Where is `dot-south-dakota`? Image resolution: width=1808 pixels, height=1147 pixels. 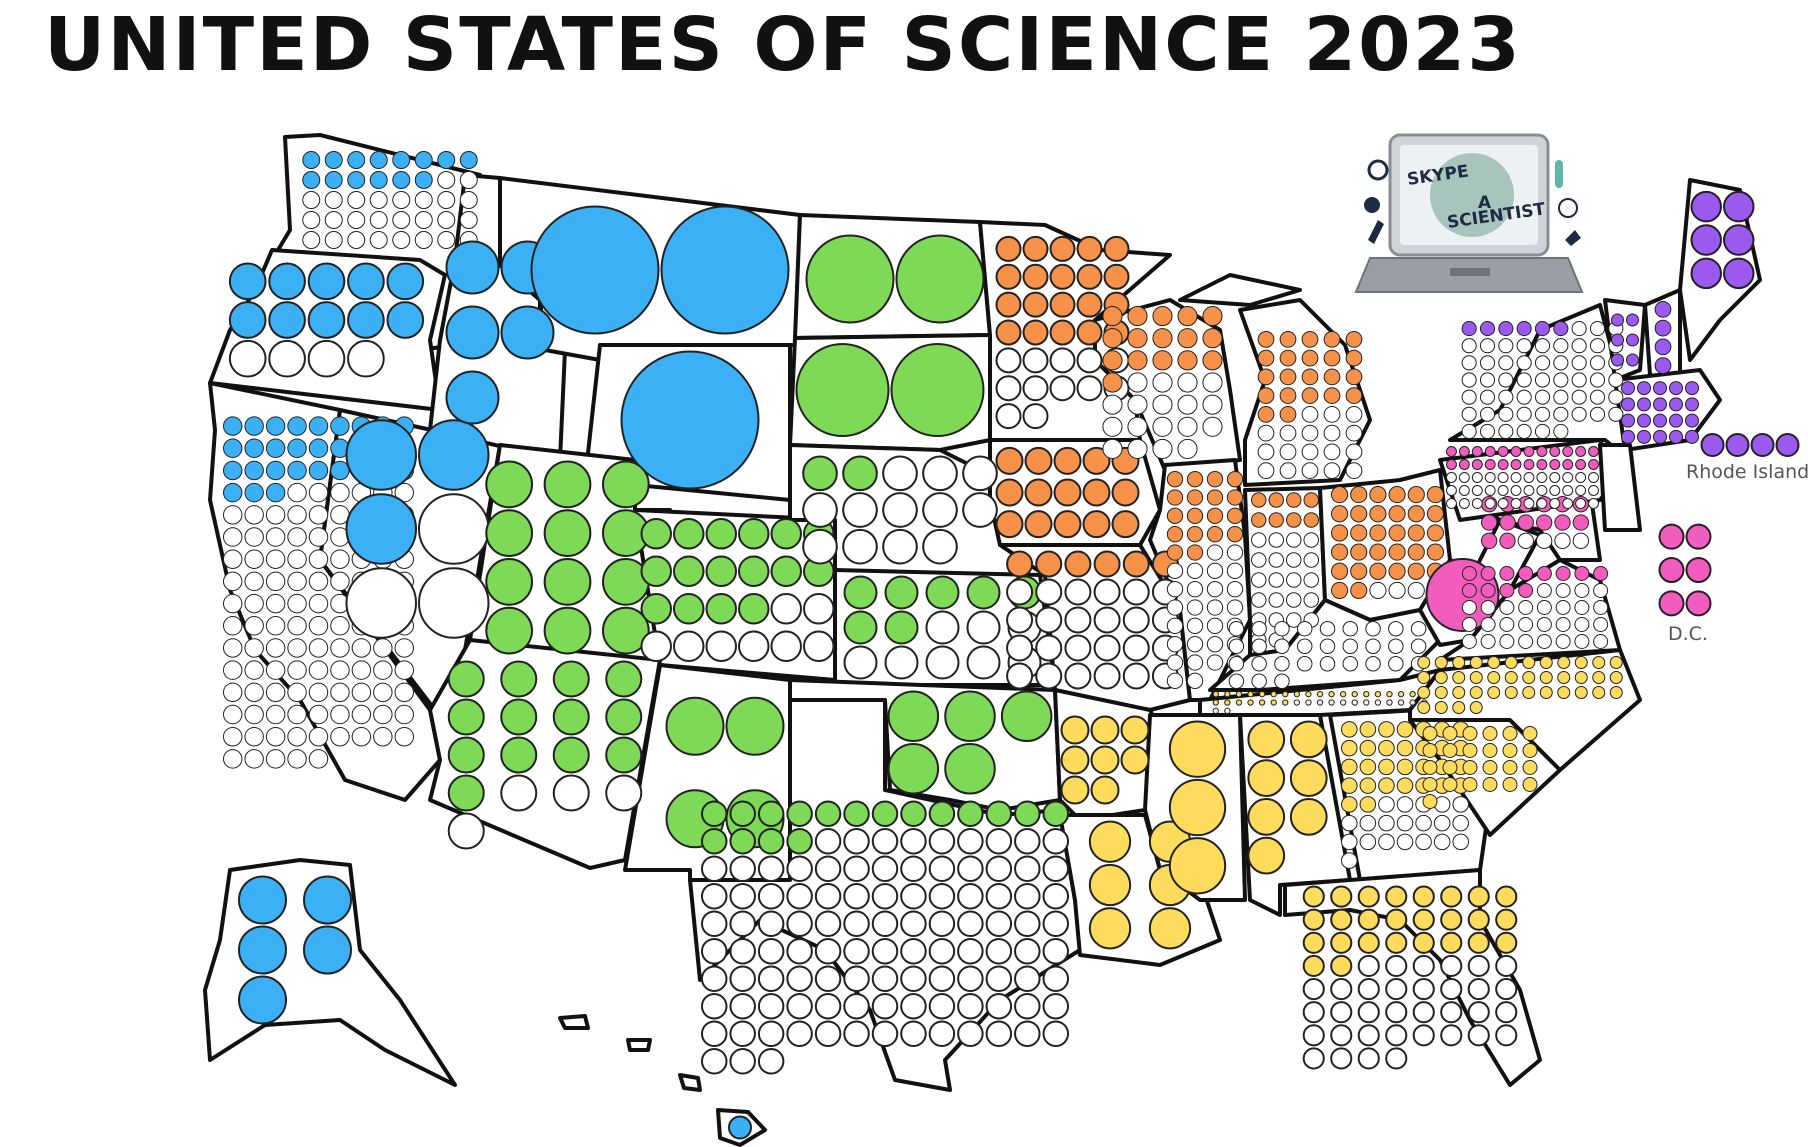 dot-south-dakota is located at coordinates (937, 390).